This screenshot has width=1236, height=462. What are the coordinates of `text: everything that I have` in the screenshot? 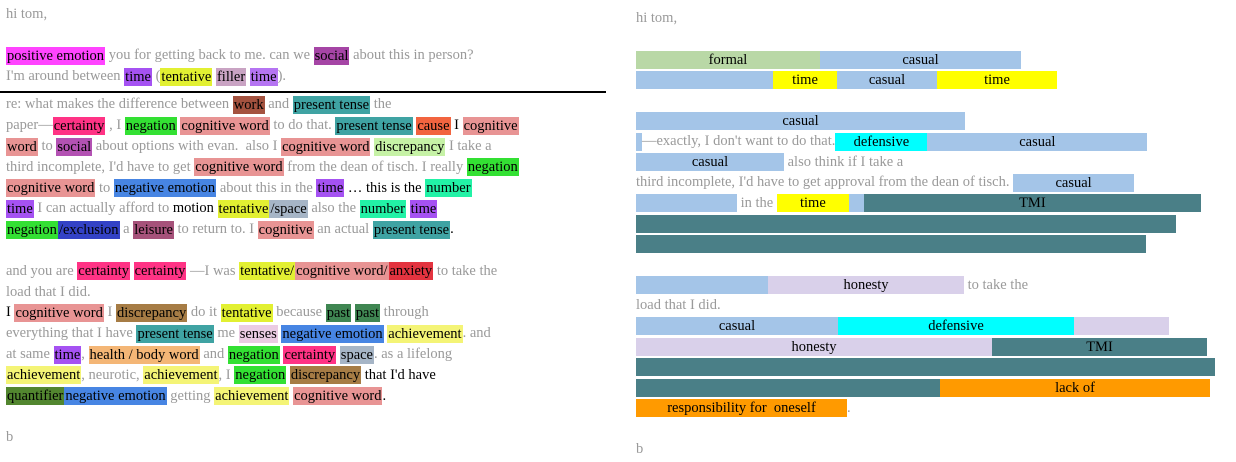 It's located at (71, 333).